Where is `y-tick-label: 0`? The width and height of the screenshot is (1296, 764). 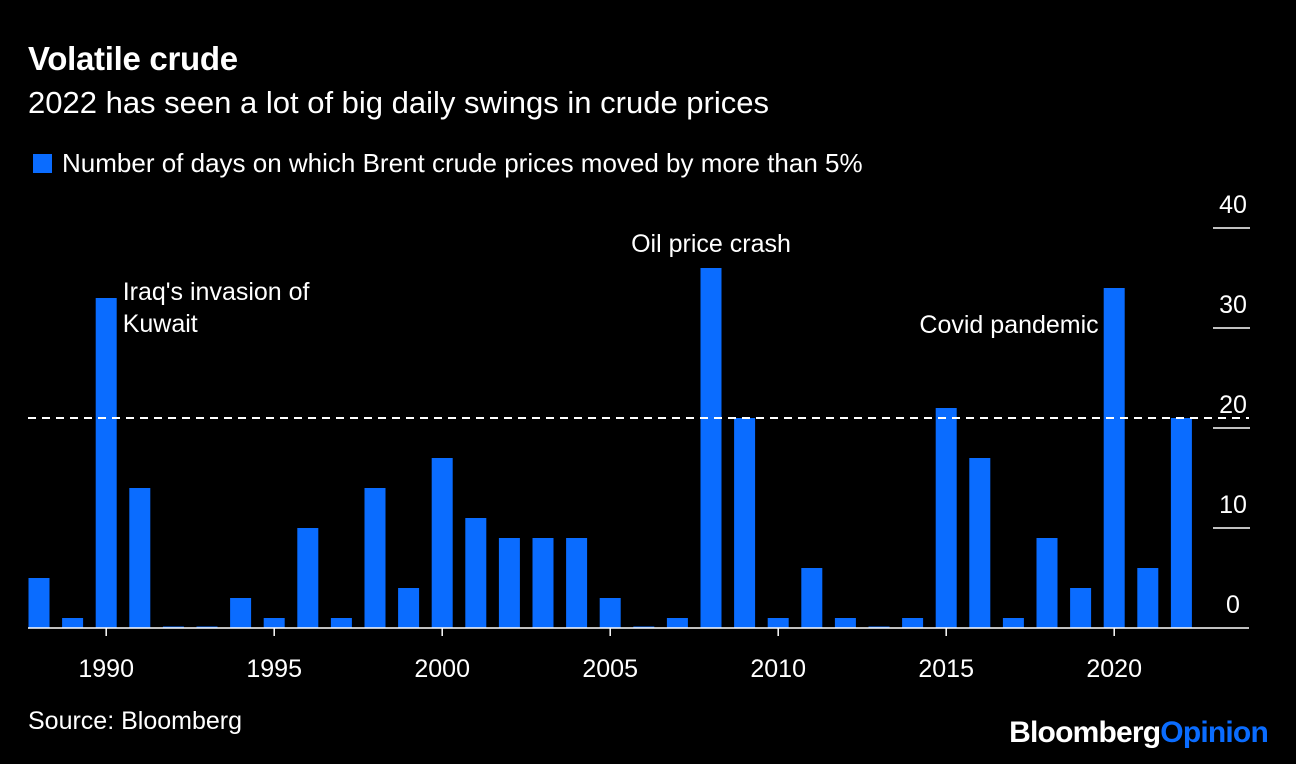 y-tick-label: 0 is located at coordinates (1233, 605).